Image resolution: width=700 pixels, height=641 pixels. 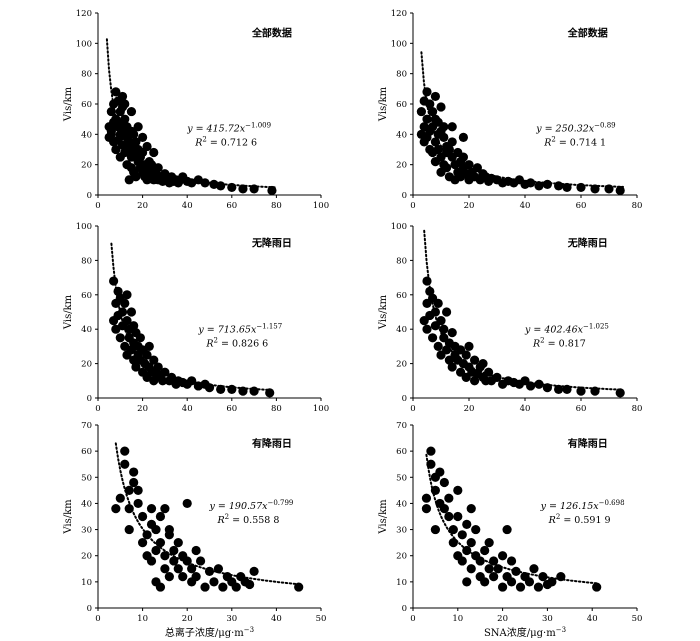 I want to click on fit-equation: y = 126.15x−0.698, so click(x=582, y=505).